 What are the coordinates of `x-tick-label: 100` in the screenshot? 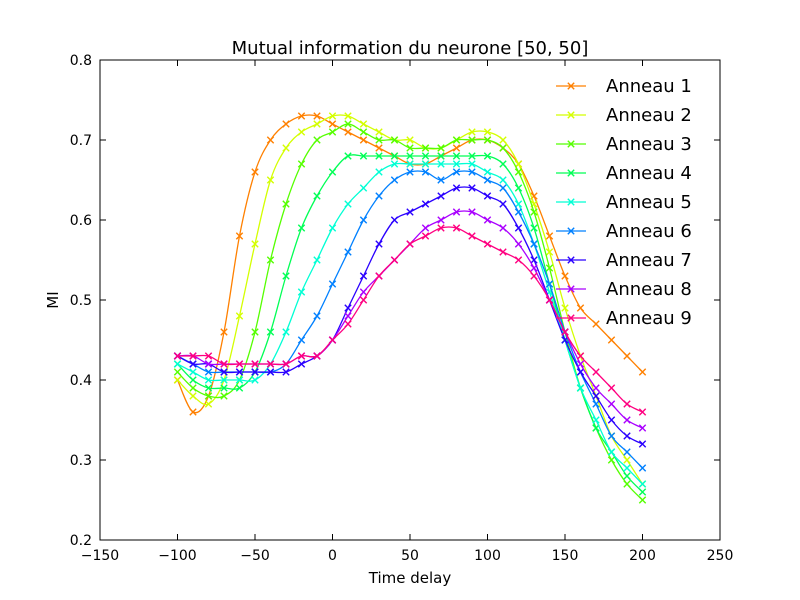 It's located at (487, 556).